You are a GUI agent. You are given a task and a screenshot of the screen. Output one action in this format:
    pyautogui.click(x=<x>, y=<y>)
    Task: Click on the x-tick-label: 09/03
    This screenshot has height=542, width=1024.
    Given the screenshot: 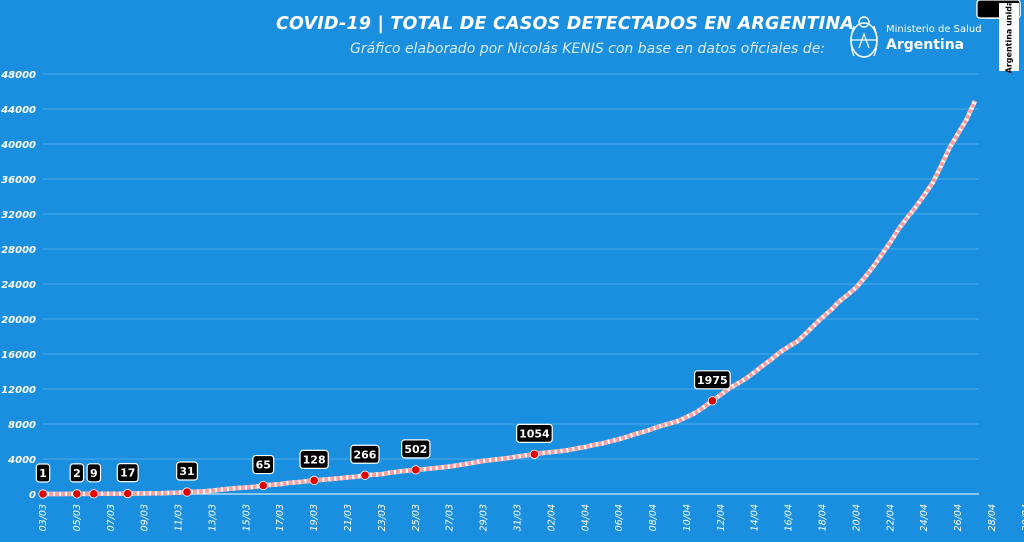 What is the action you would take?
    pyautogui.click(x=145, y=517)
    